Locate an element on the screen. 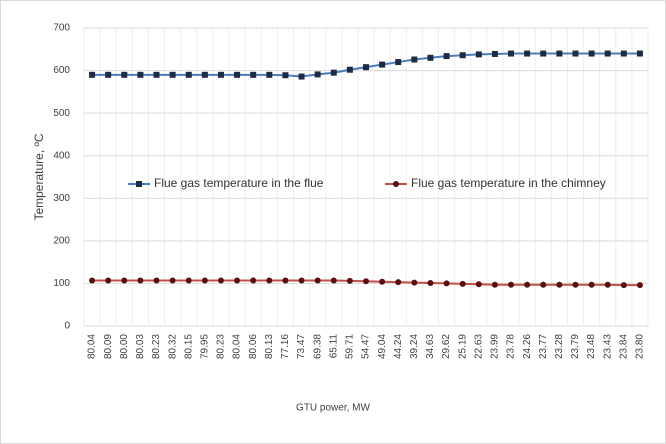 The image size is (666, 444). x-tick-label: 23.84 is located at coordinates (623, 346).